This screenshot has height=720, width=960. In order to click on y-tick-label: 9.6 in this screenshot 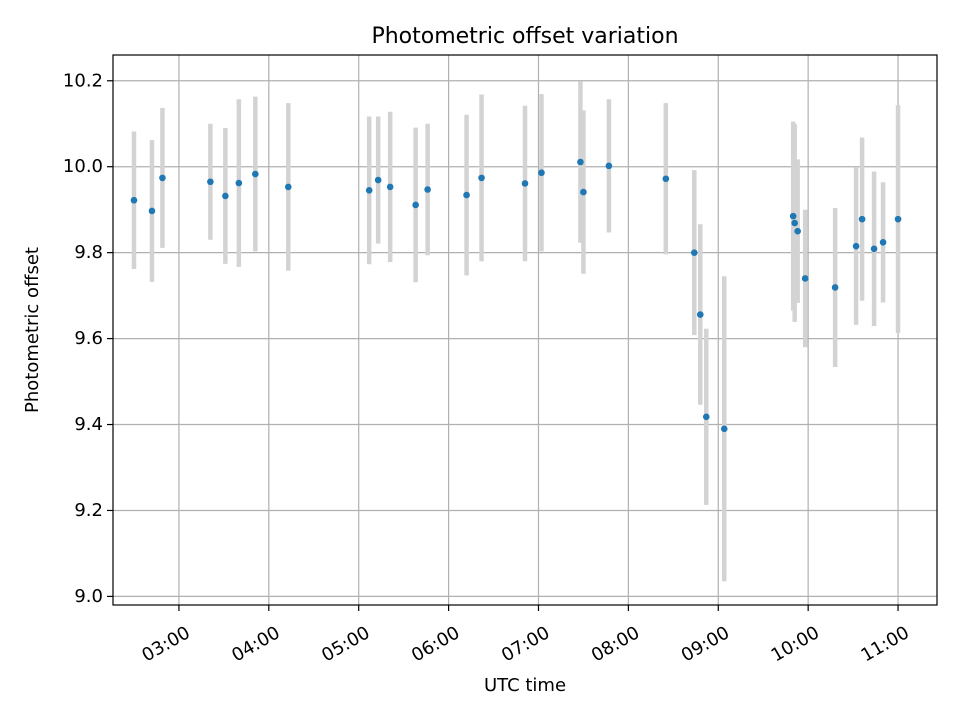, I will do `click(88, 338)`.